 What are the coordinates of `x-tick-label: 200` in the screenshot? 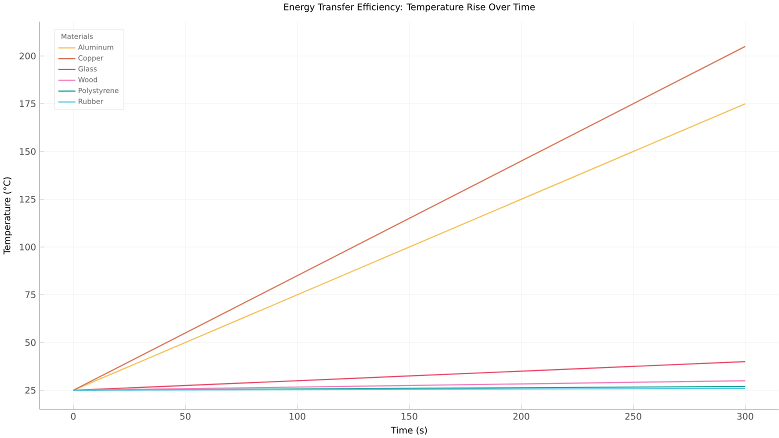 It's located at (521, 416).